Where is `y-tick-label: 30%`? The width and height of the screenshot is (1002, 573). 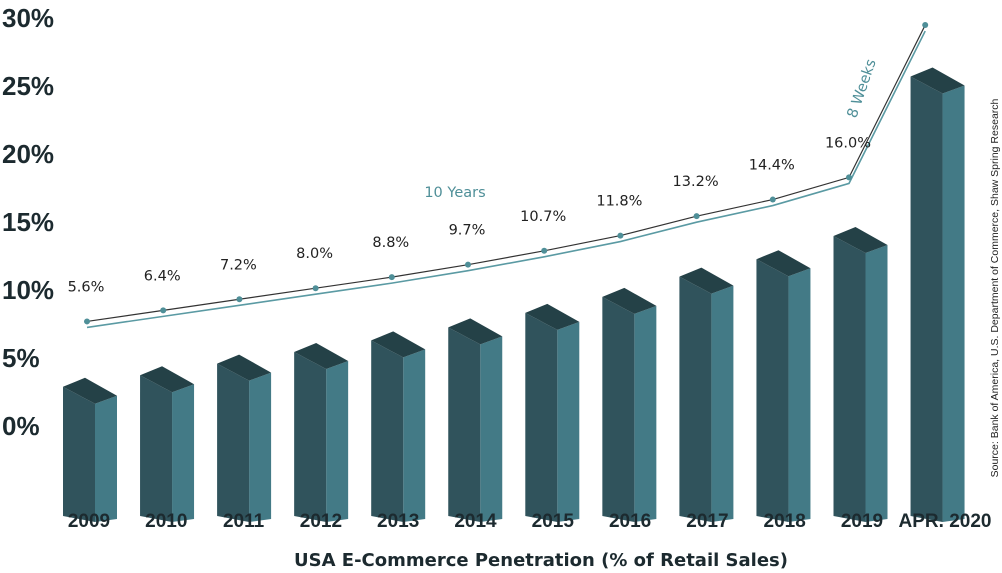
y-tick-label: 30% is located at coordinates (28, 18).